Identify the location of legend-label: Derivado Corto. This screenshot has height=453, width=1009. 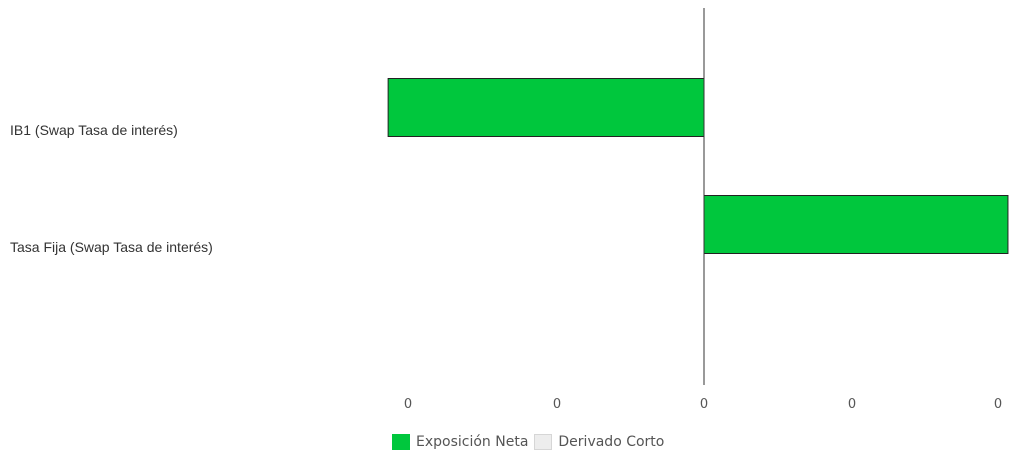
(611, 442).